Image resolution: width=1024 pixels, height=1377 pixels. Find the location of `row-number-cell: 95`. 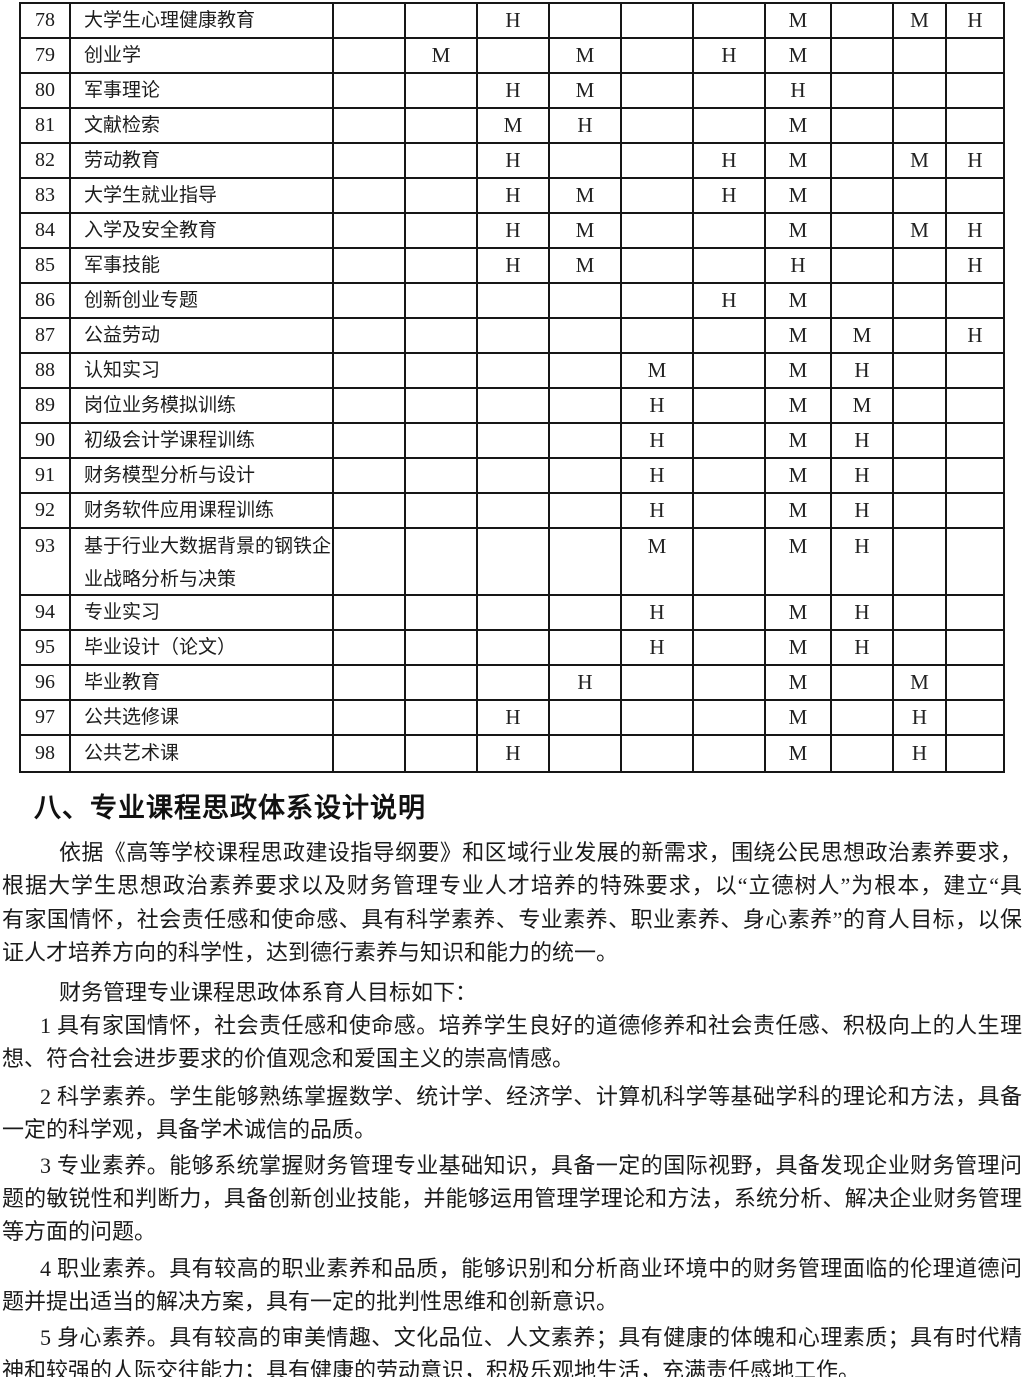

row-number-cell: 95 is located at coordinates (46, 647).